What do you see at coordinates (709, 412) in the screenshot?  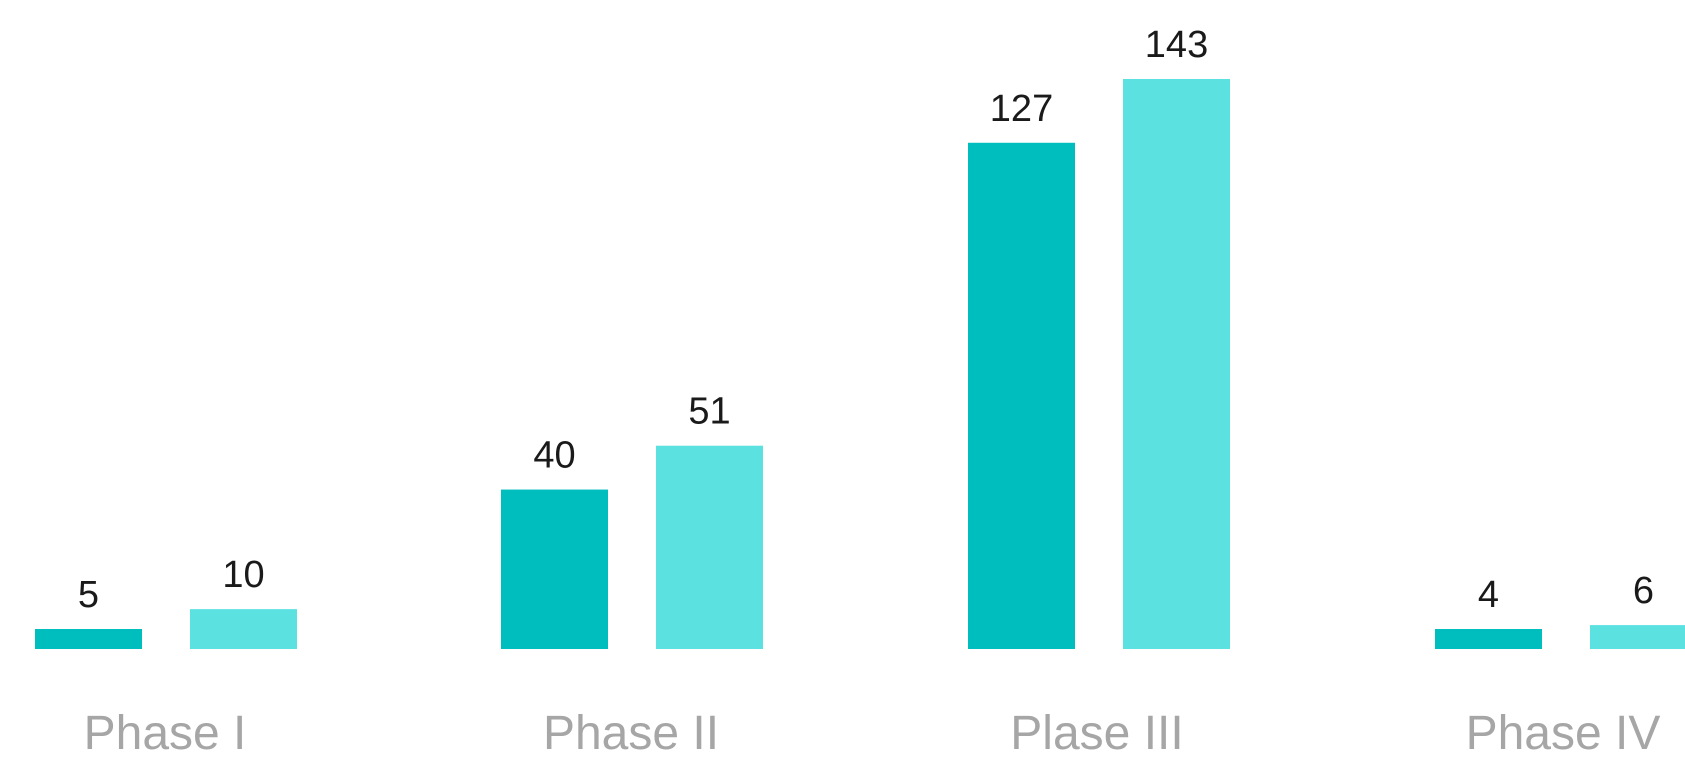 I see `bar-value-label: 51` at bounding box center [709, 412].